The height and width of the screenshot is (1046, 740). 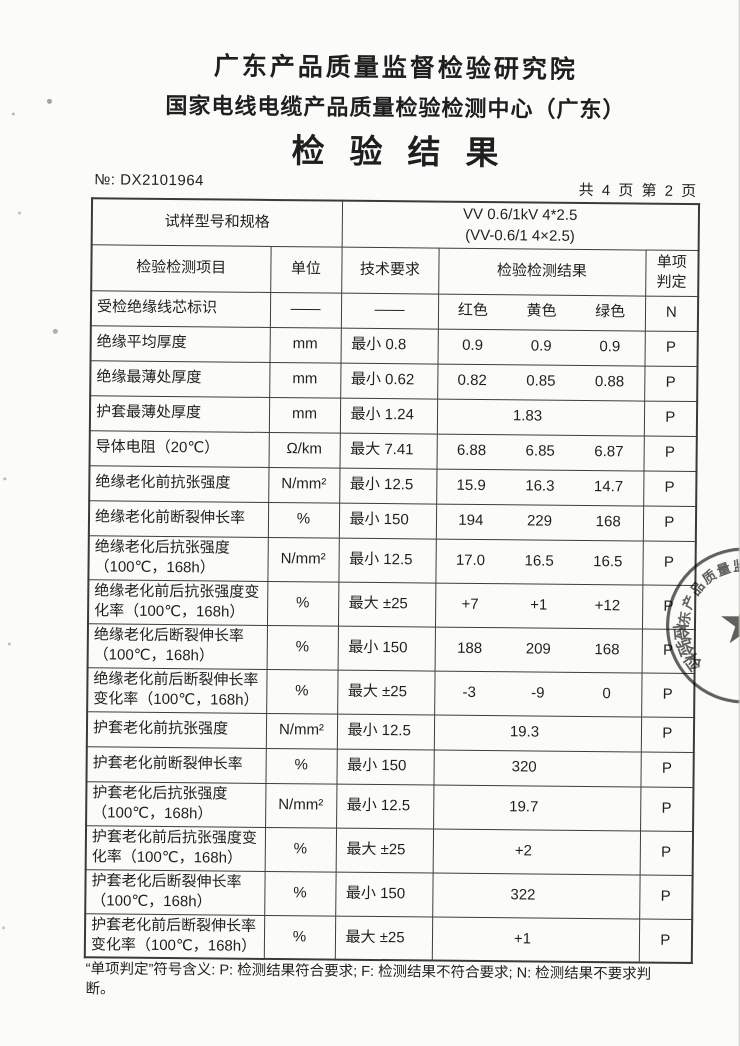 I want to click on page-indicator: 共 4 页 第 2 页, so click(x=638, y=191).